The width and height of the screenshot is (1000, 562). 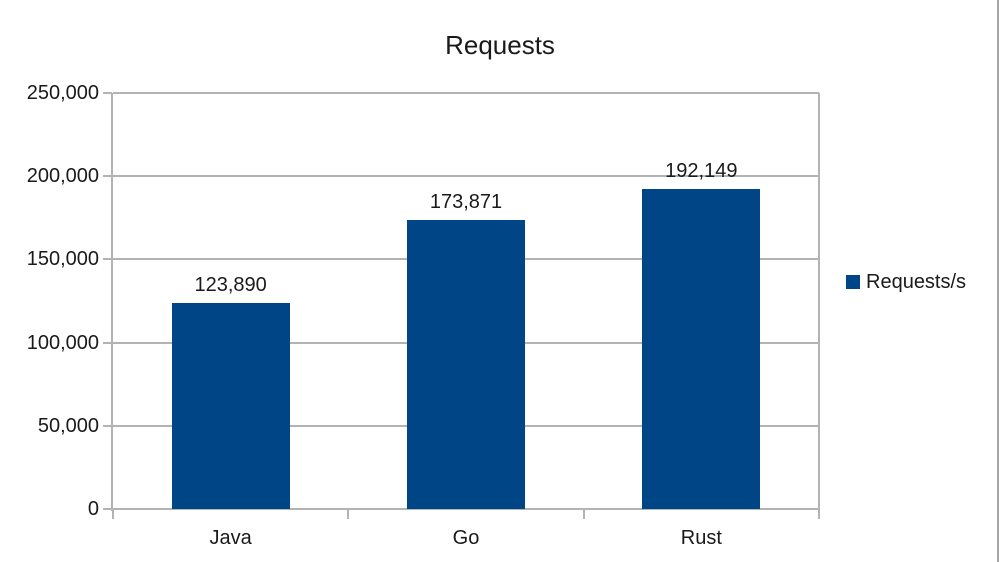 What do you see at coordinates (93, 509) in the screenshot?
I see `y-axis-tick-label: 0` at bounding box center [93, 509].